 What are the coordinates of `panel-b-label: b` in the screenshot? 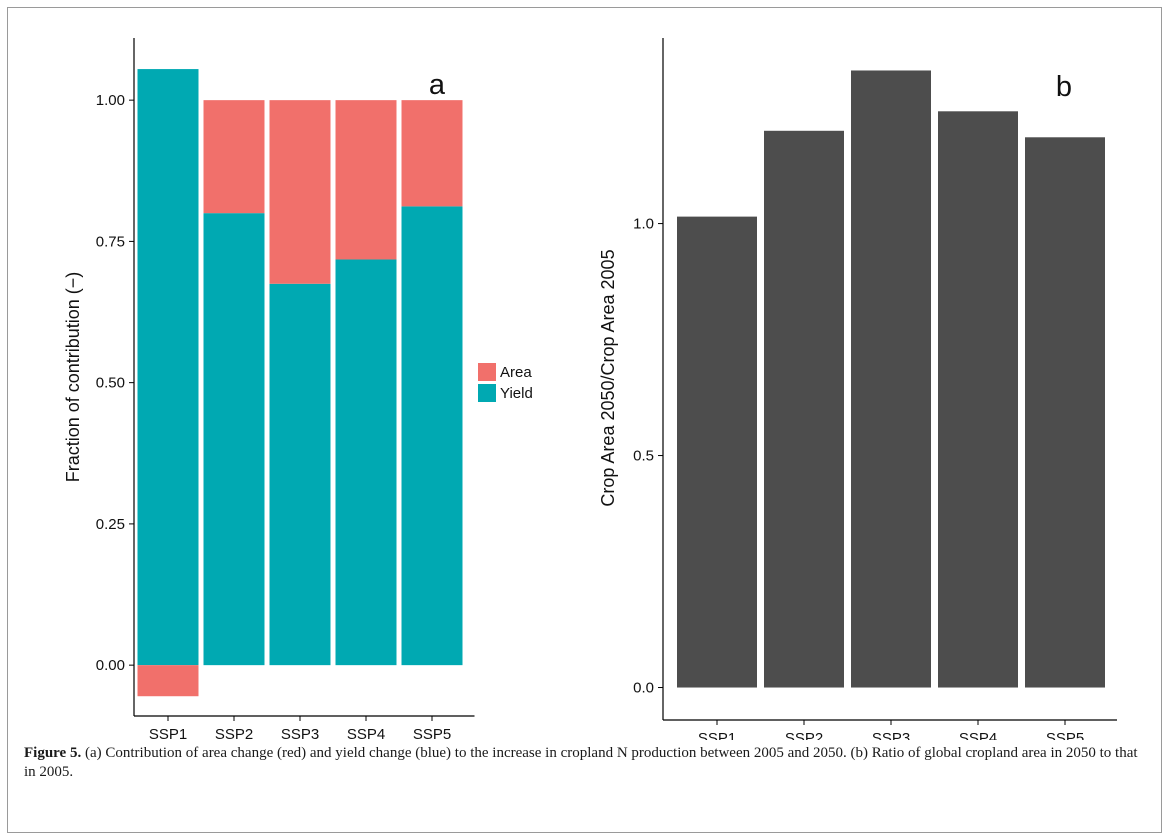 It's located at (1064, 87).